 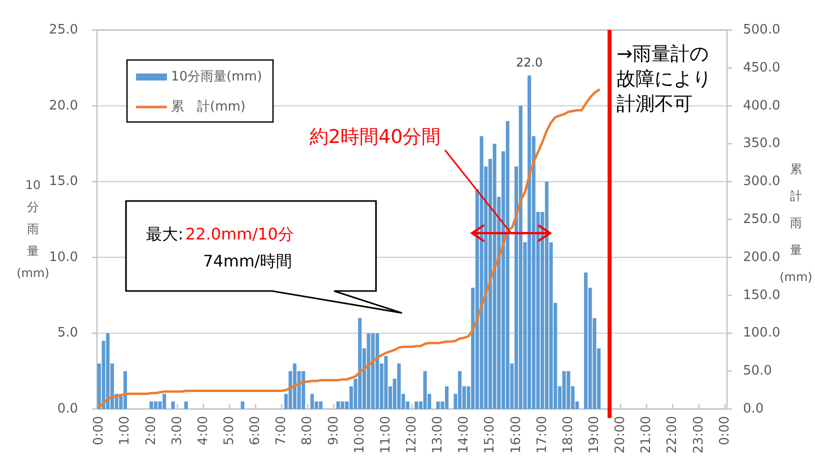 I want to click on y2-tick-label: 0.0, so click(x=753, y=409).